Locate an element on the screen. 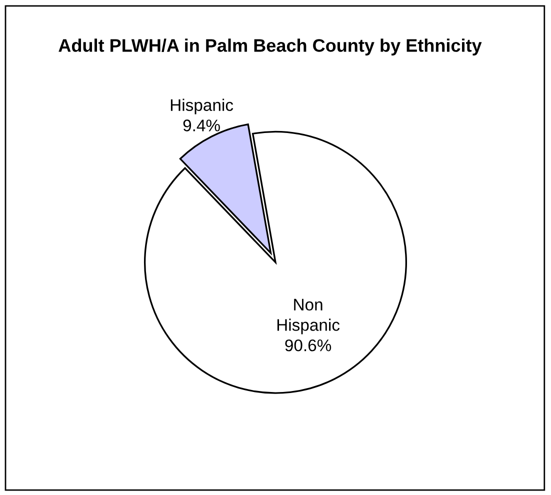 The image size is (551, 495). chart-title: Adult PLWH/A in Palm Beach County by Ethnicity is located at coordinates (270, 47).